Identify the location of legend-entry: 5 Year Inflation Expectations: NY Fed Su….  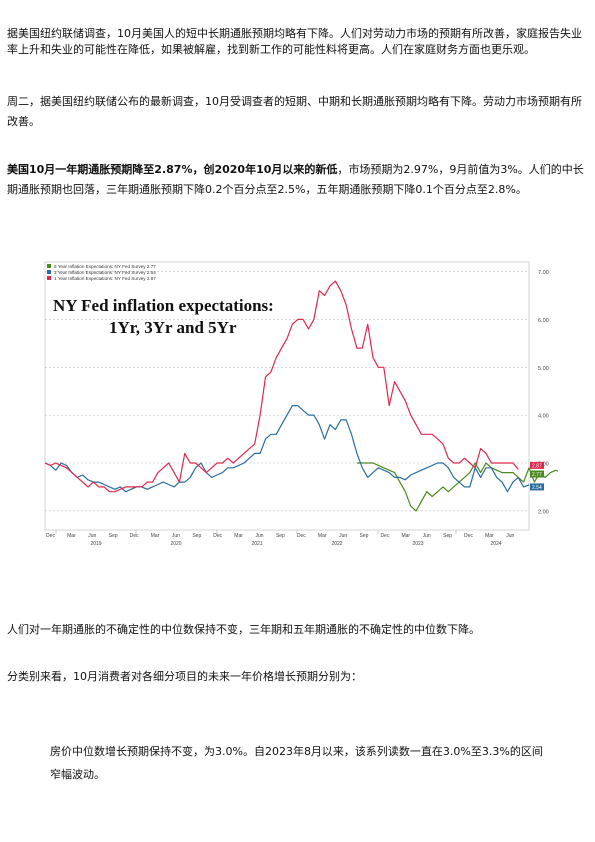
(105, 266).